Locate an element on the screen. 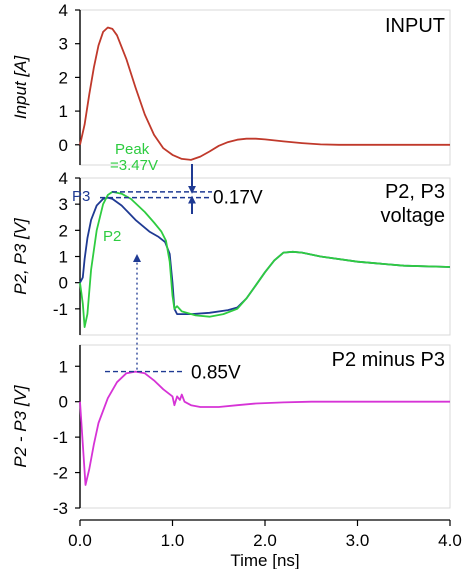 This screenshot has height=569, width=474. p3-label: P3 is located at coordinates (81, 196).